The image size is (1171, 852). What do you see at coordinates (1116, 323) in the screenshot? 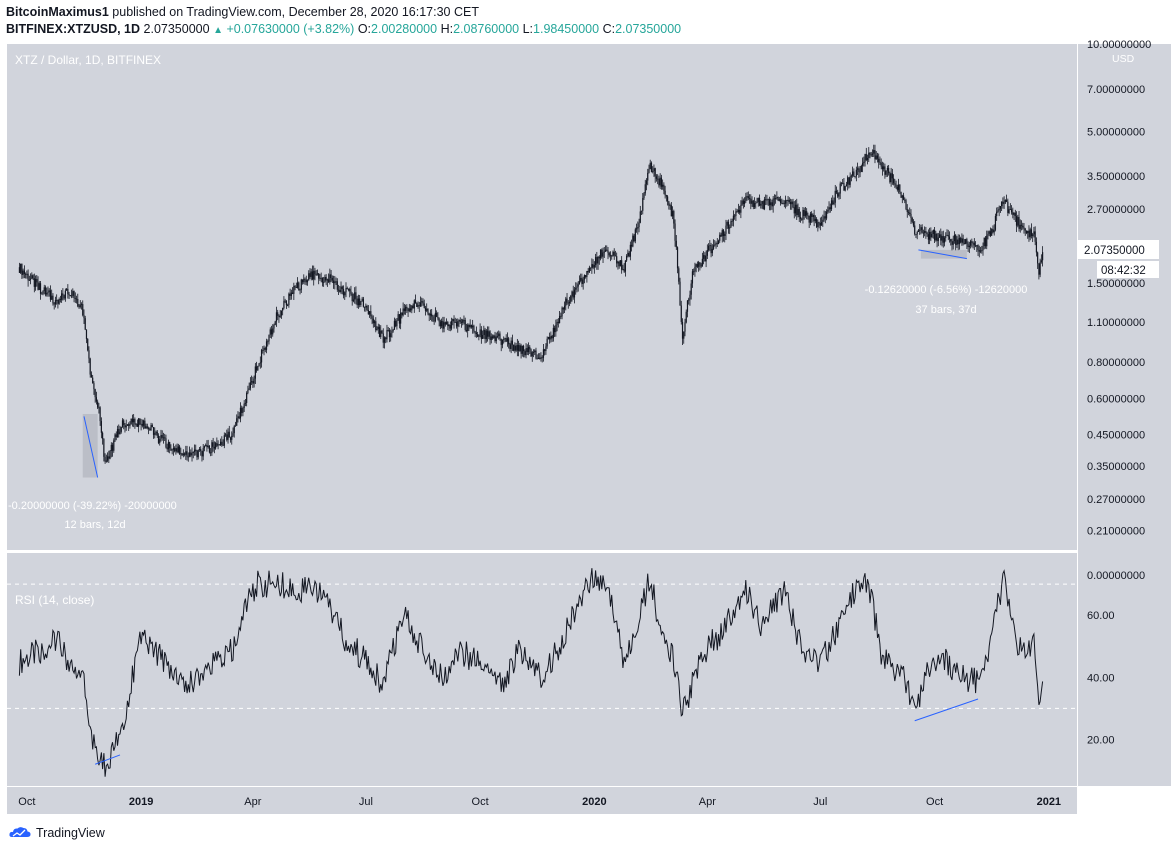
I see `price-tick-label: 1.10000000` at bounding box center [1116, 323].